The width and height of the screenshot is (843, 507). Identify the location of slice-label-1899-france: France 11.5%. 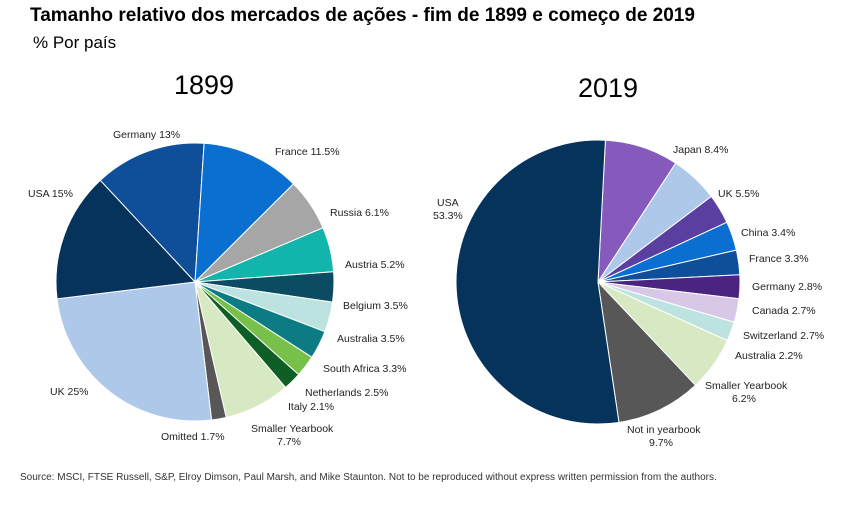
(307, 152).